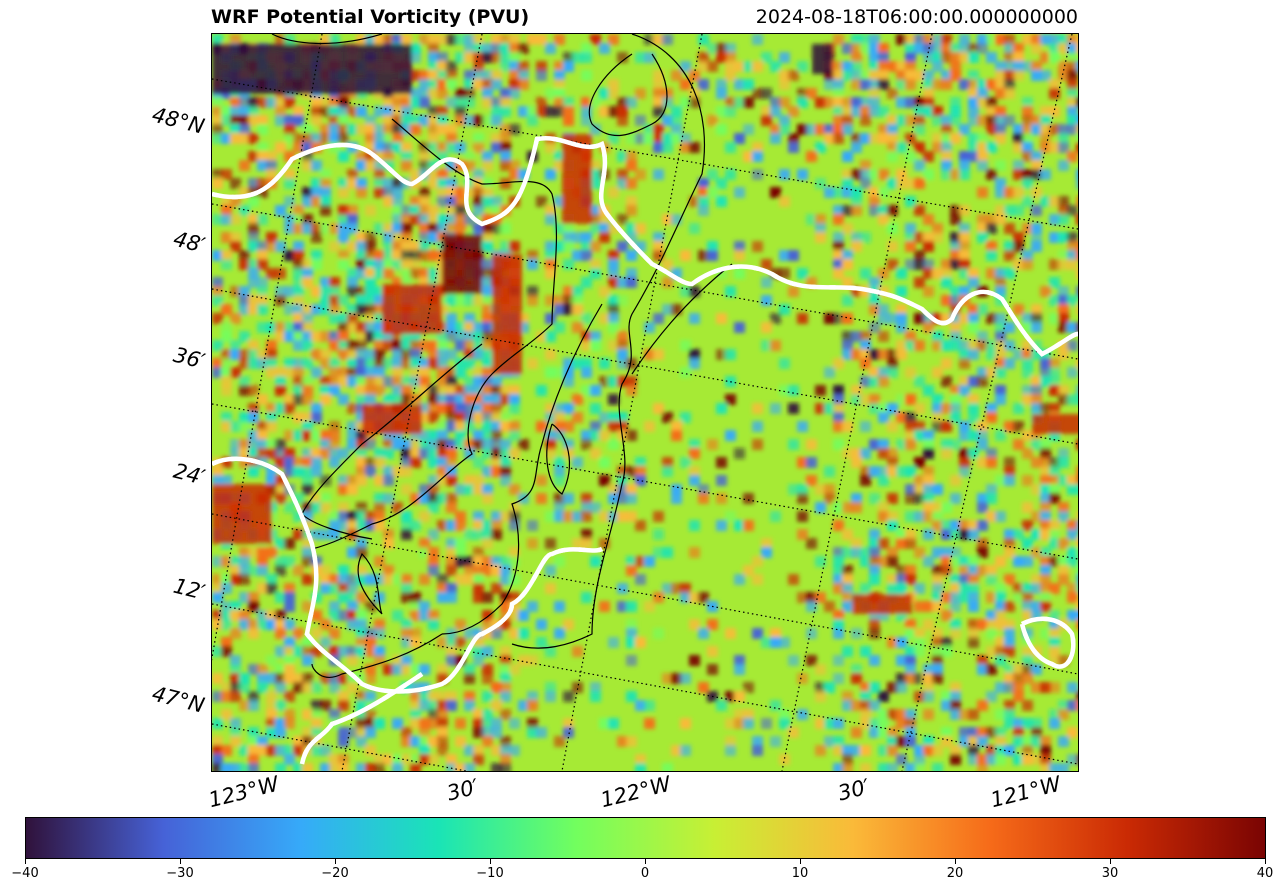 Image resolution: width=1283 pixels, height=893 pixels. What do you see at coordinates (244, 792) in the screenshot?
I see `lon-label: 123°W` at bounding box center [244, 792].